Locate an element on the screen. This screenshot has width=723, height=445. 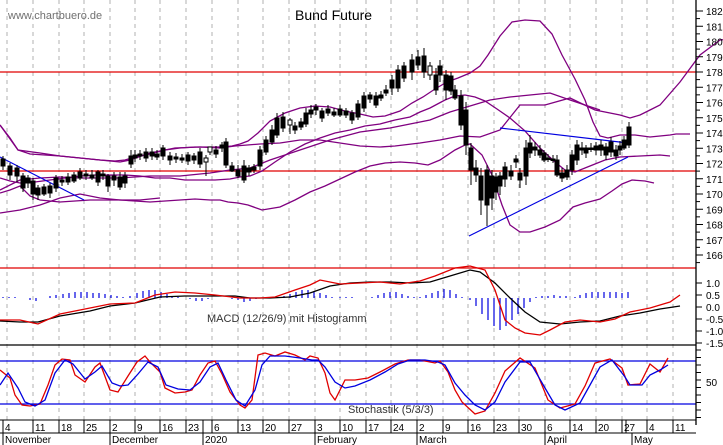
date-label: 23 is located at coordinates (502, 428).